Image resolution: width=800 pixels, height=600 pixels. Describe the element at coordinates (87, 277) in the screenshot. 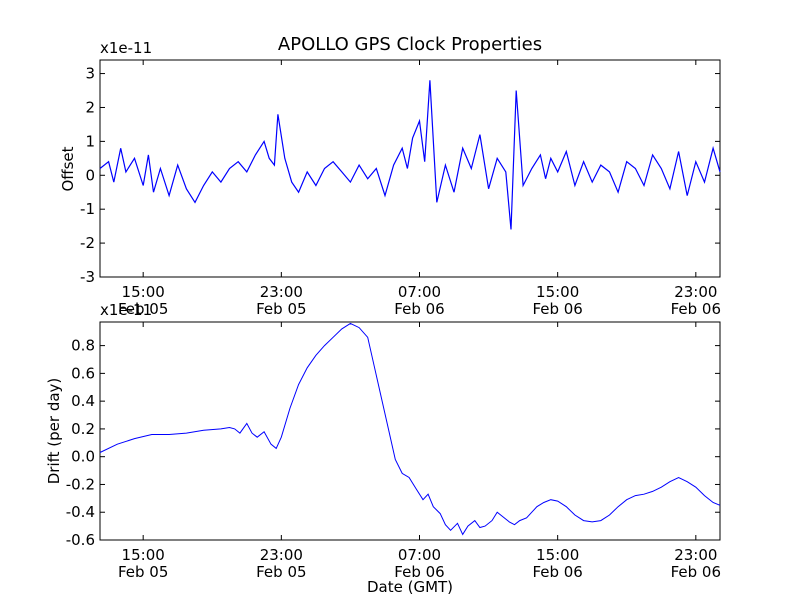

I see `offset-ytick-label: -3` at that location.